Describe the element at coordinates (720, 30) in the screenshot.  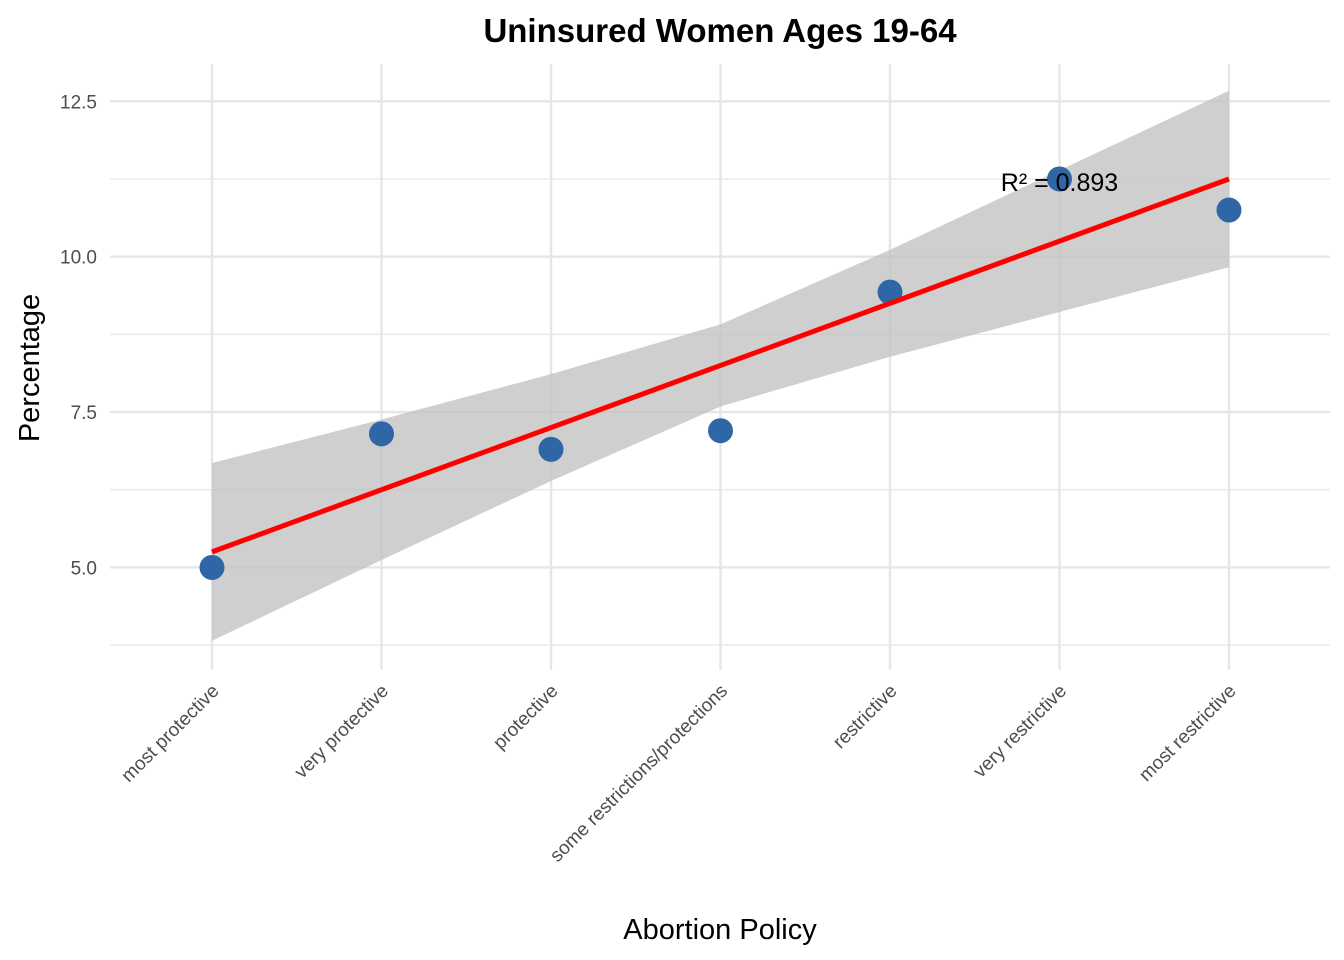
I see `chart-title: Uninsured Women Ages 19-64` at that location.